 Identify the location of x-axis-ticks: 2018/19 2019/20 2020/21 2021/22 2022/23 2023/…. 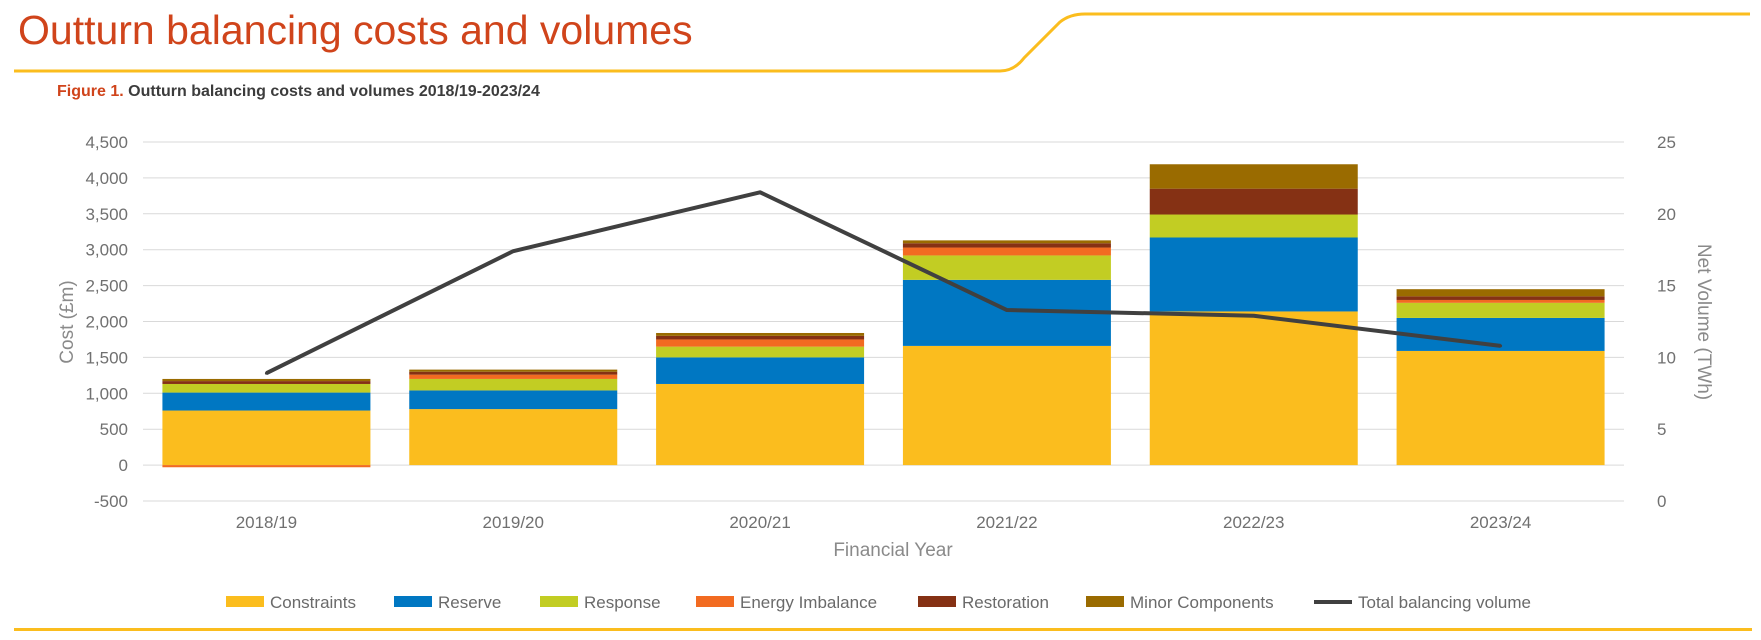
(884, 522).